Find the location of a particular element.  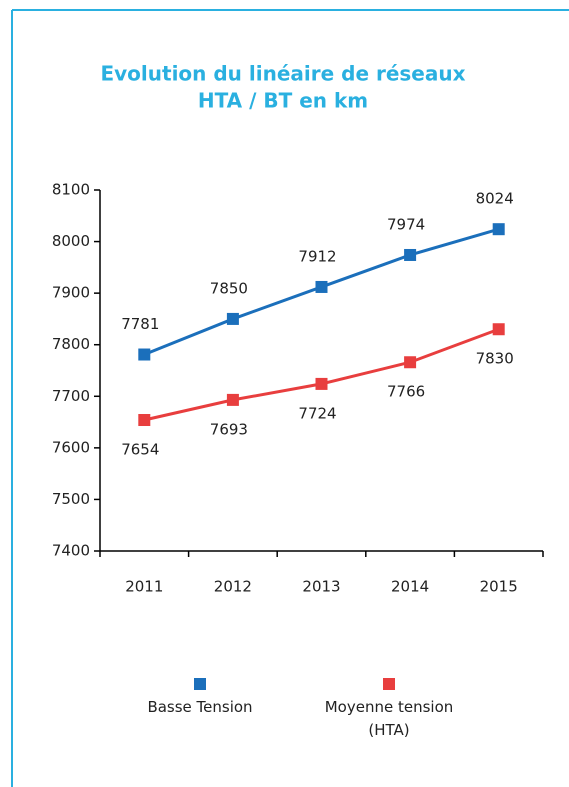

data-label: 7974 is located at coordinates (406, 224).